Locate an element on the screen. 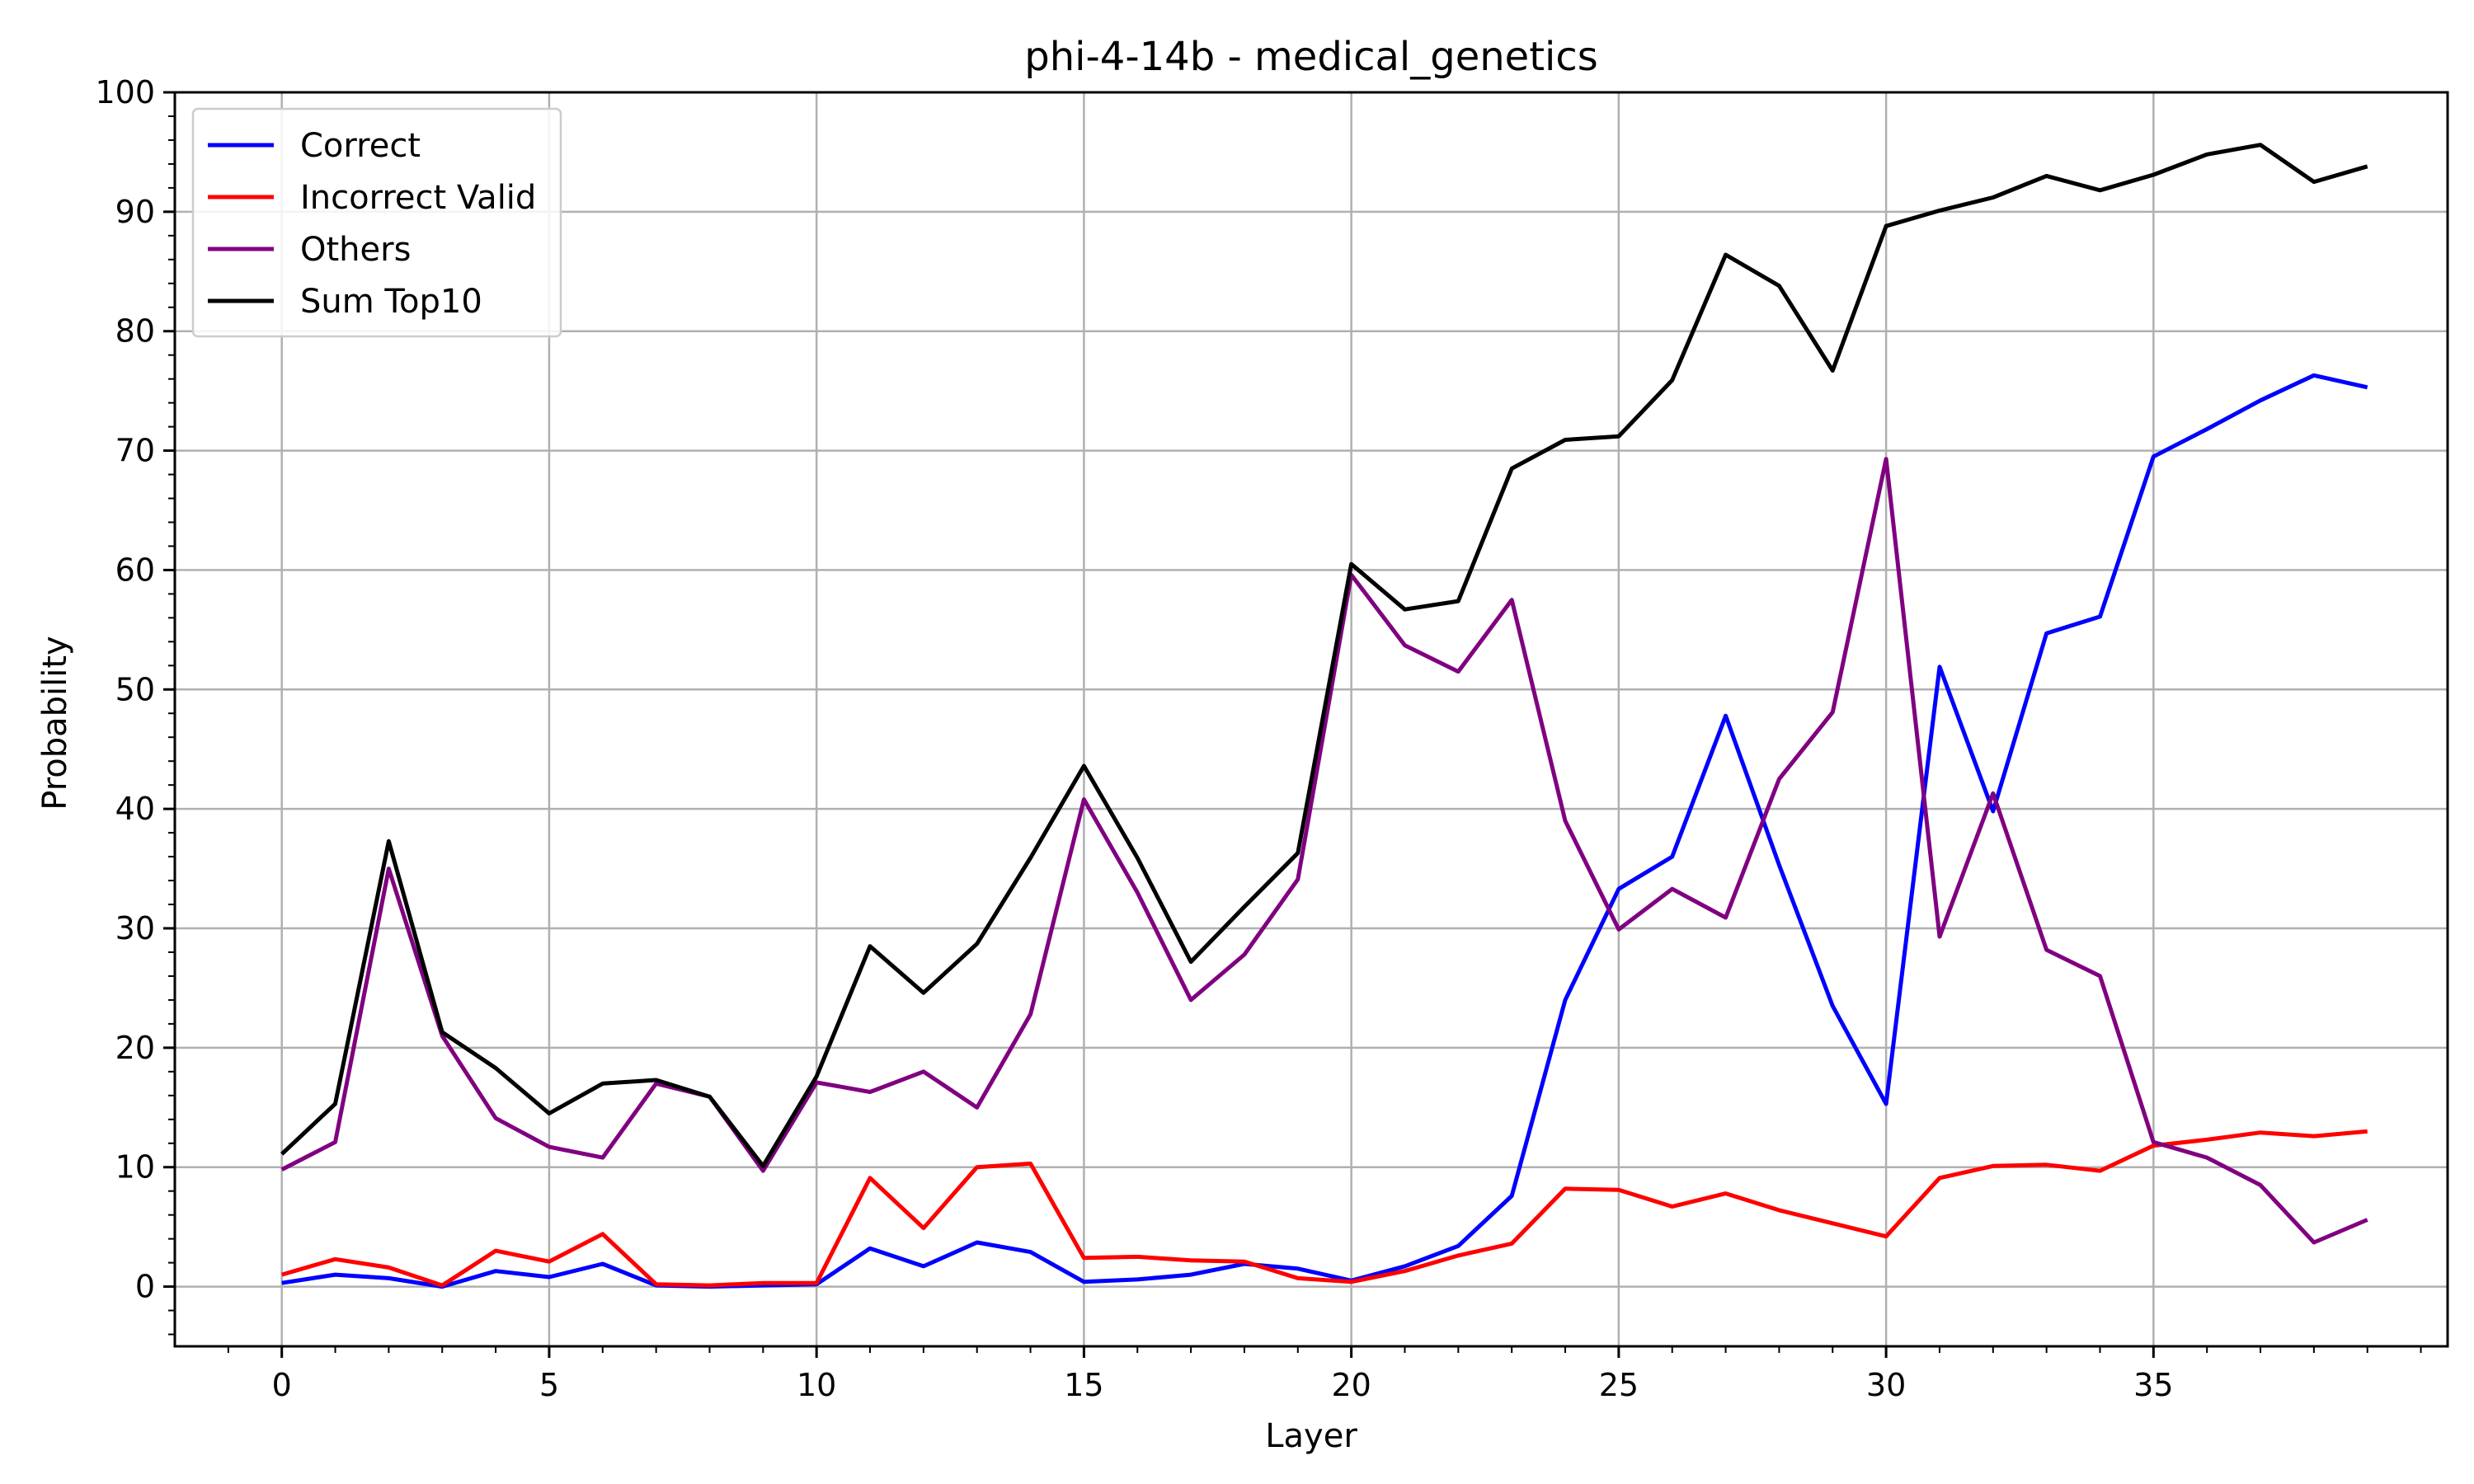 The image size is (2474, 1484). x-tick-label: 10 is located at coordinates (816, 1385).